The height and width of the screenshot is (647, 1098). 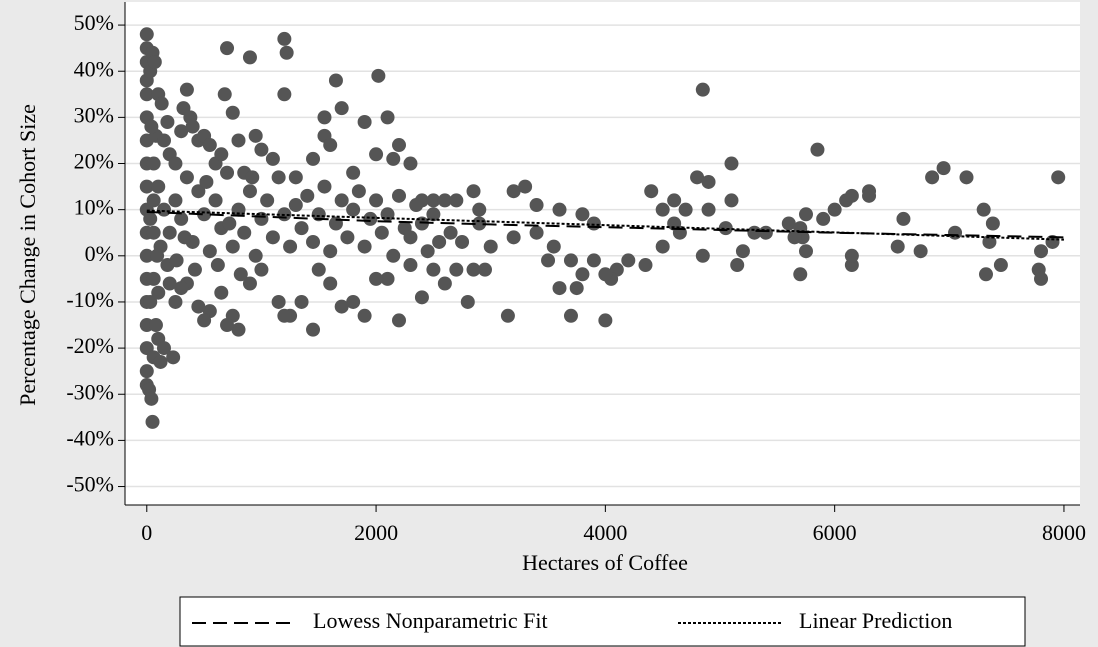 I want to click on x-tick-label: 4000, so click(x=605, y=532).